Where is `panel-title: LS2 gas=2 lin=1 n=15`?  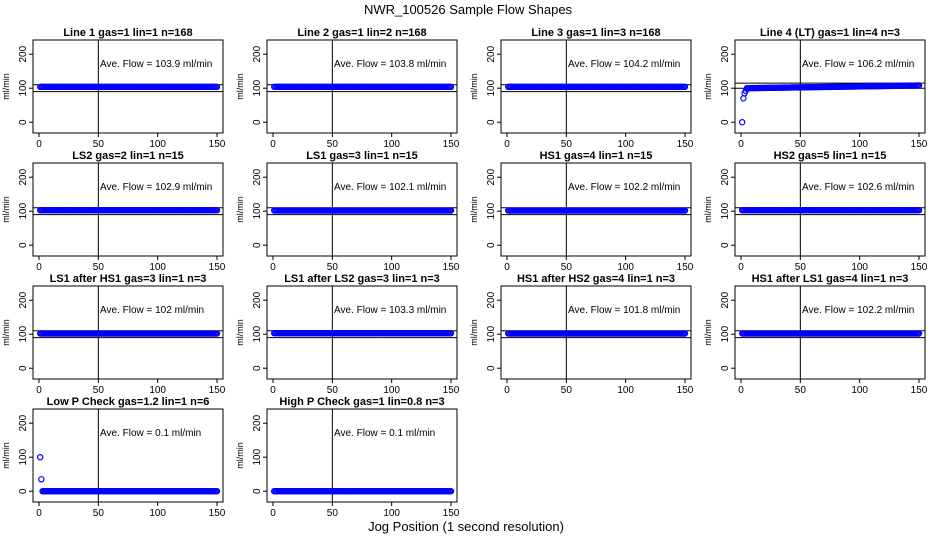
panel-title: LS2 gas=2 lin=1 n=15 is located at coordinates (128, 156).